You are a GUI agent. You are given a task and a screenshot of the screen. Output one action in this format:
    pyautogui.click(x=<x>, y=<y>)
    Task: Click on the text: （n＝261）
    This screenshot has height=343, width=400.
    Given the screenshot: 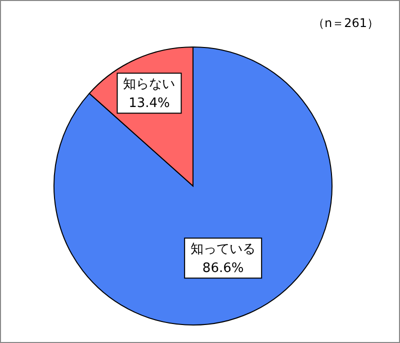 What is the action you would take?
    pyautogui.click(x=345, y=23)
    